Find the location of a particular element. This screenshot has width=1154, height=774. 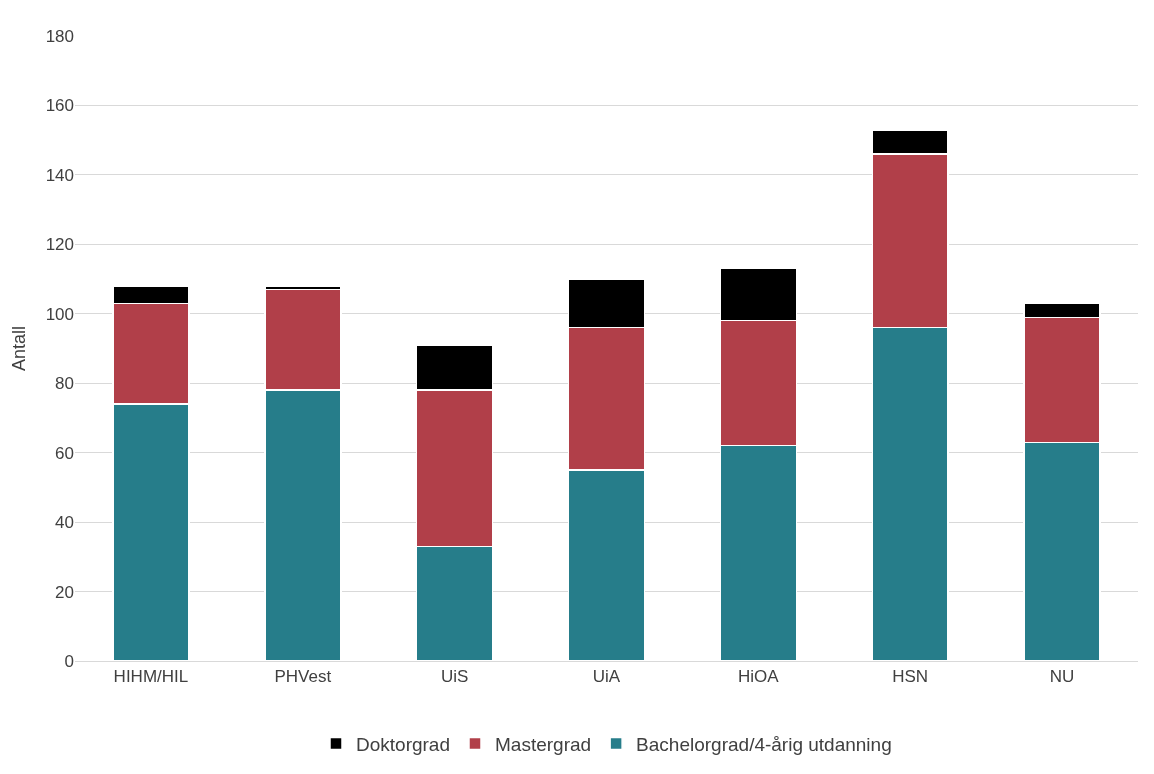

y-tick-label: 20 is located at coordinates (64, 592).